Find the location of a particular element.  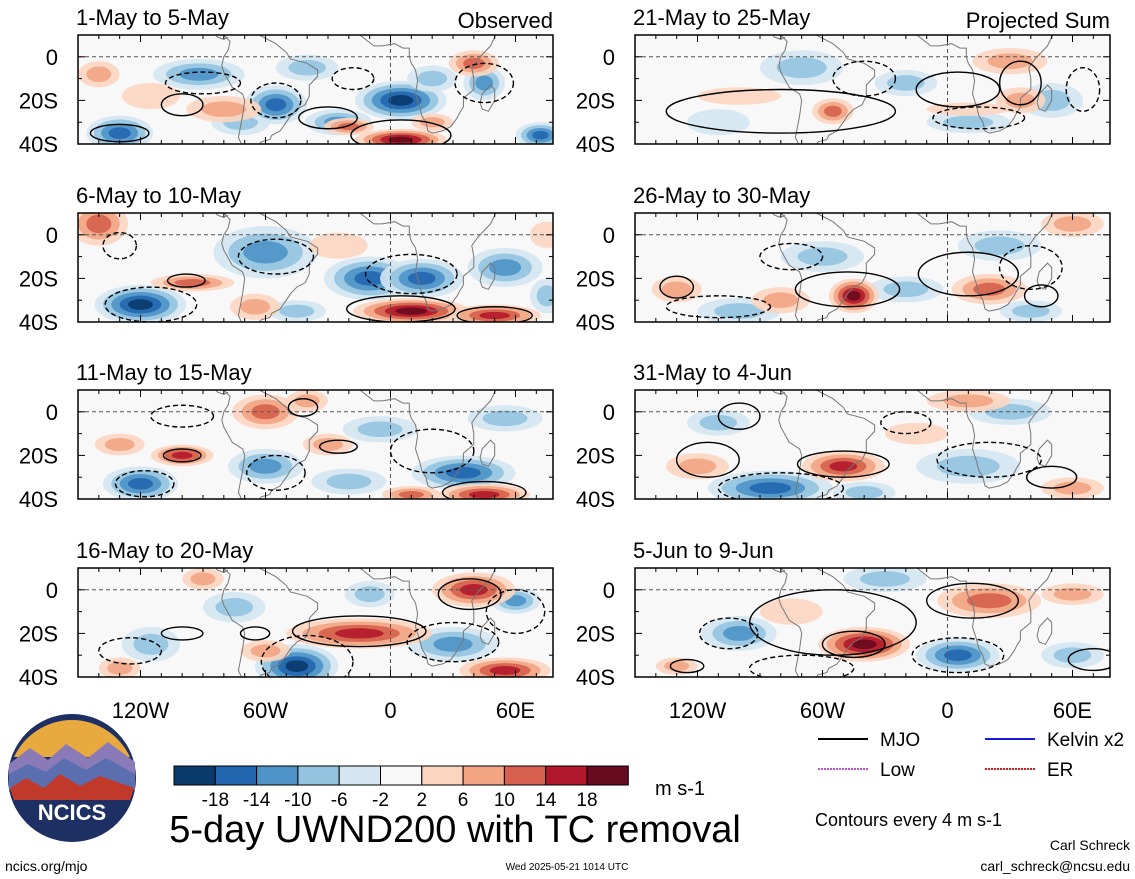

units-label: m s-1 is located at coordinates (680, 789).